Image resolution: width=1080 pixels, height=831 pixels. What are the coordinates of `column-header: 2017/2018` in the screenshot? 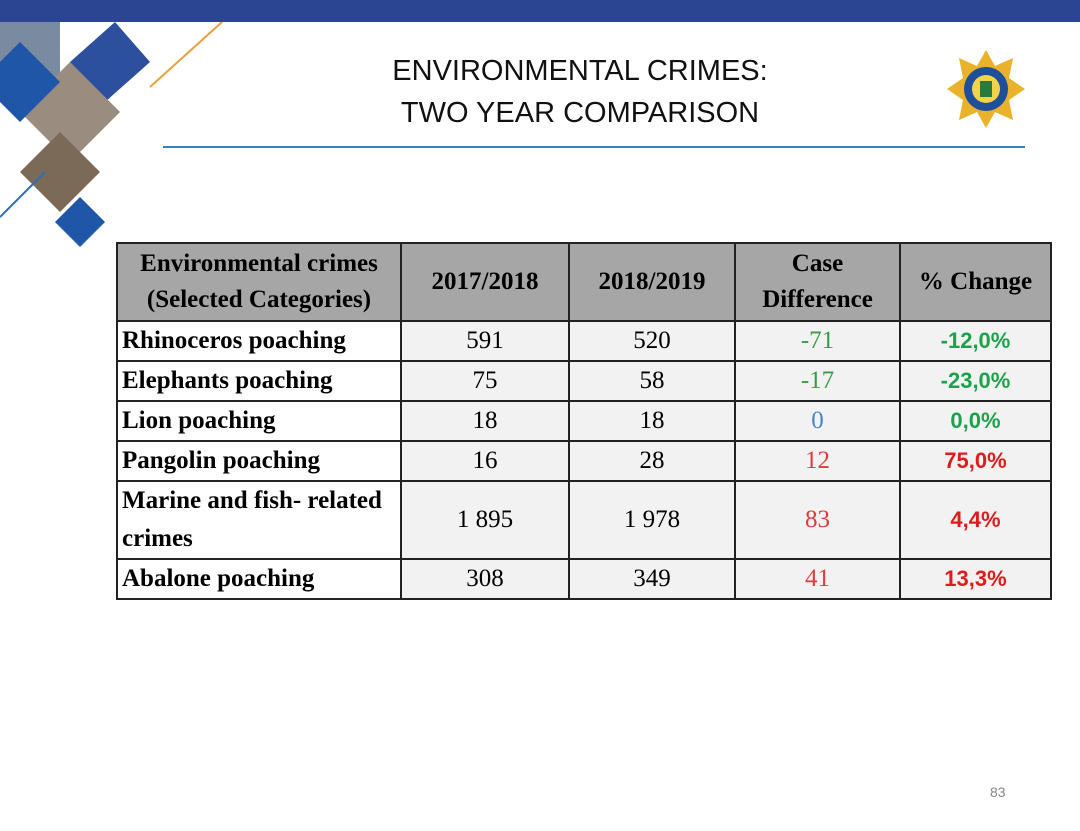 It's located at (485, 282).